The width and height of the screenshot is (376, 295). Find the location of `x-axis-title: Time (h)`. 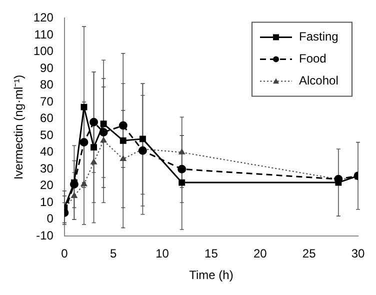

x-axis-title: Time (h) is located at coordinates (211, 275).